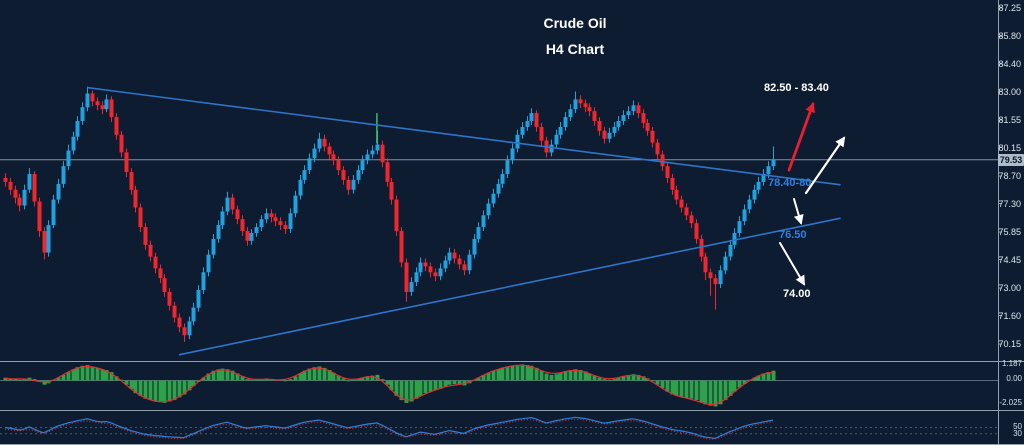 The height and width of the screenshot is (445, 1024). Describe the element at coordinates (797, 294) in the screenshot. I see `downside-target-label: 74.00` at that location.